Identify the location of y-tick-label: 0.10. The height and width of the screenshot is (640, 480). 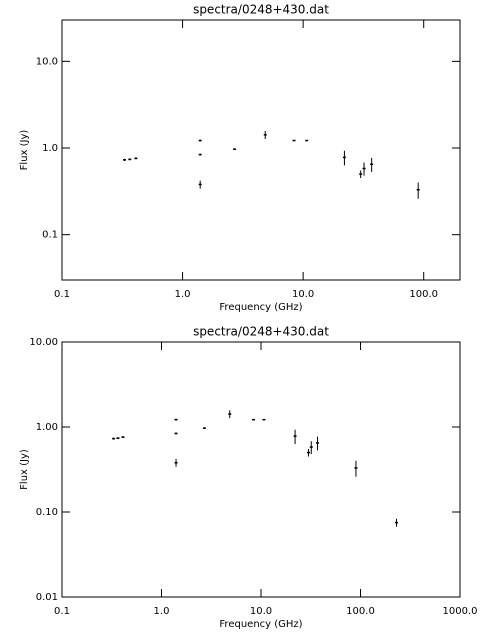
(47, 512).